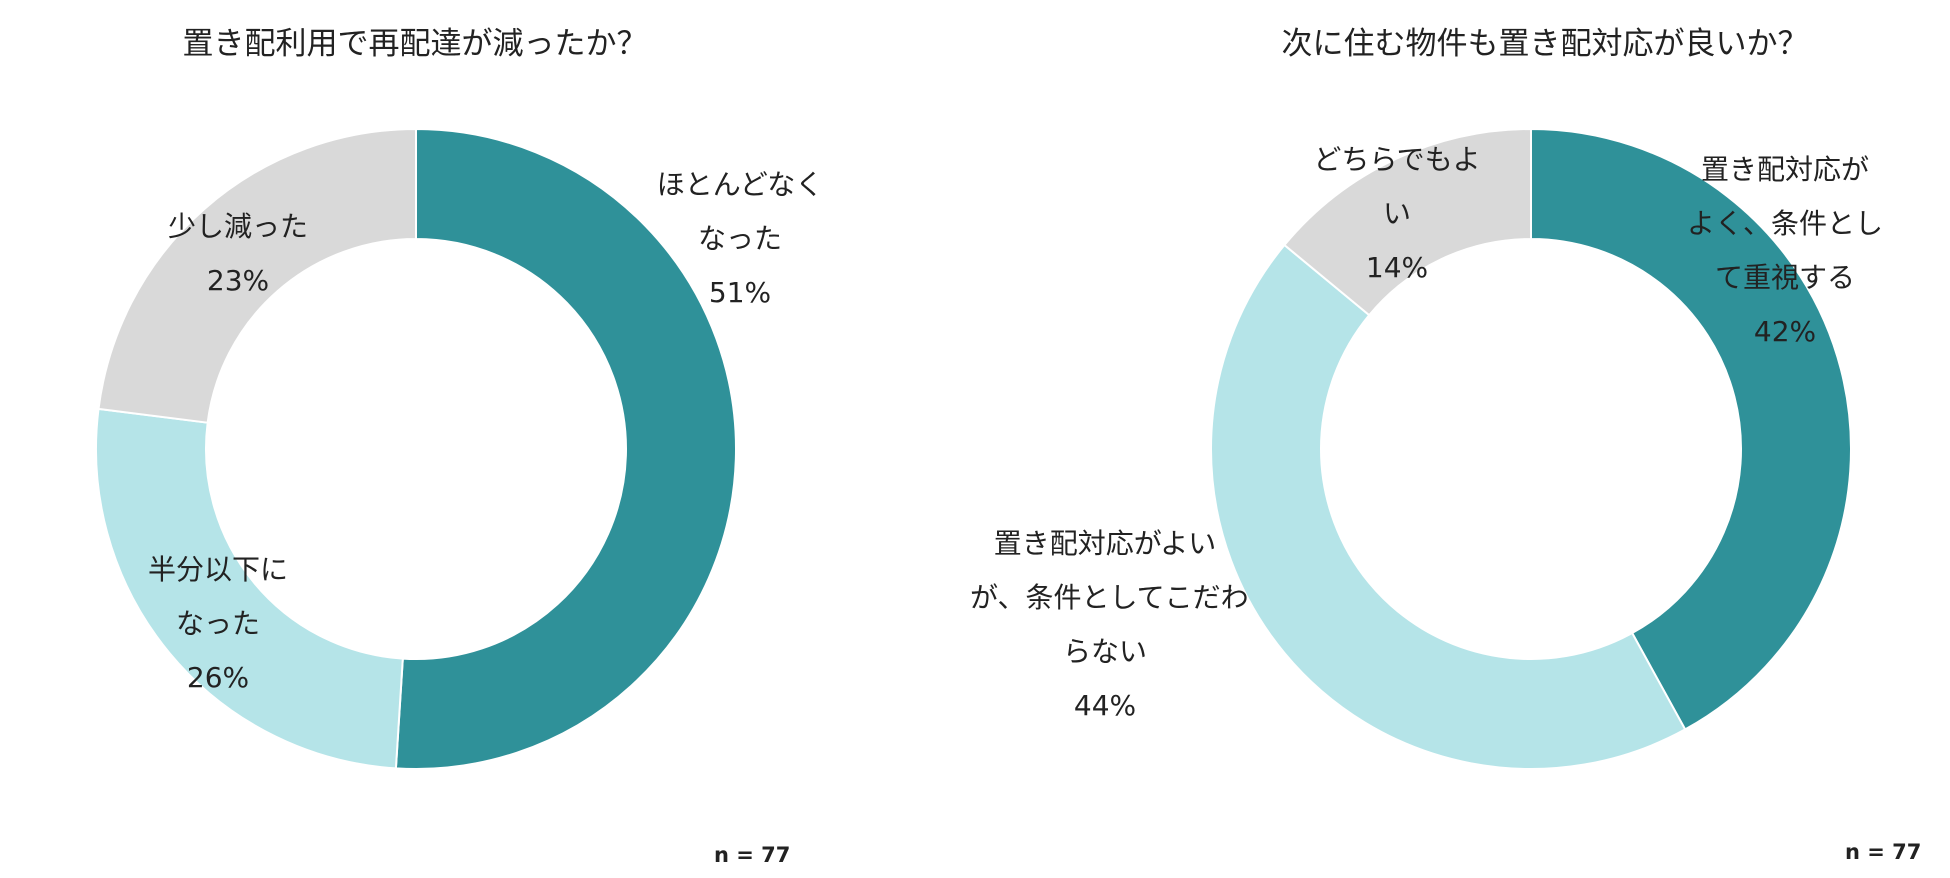  I want to click on slice-label-1: 半分以下に なった 26%, so click(218, 624).